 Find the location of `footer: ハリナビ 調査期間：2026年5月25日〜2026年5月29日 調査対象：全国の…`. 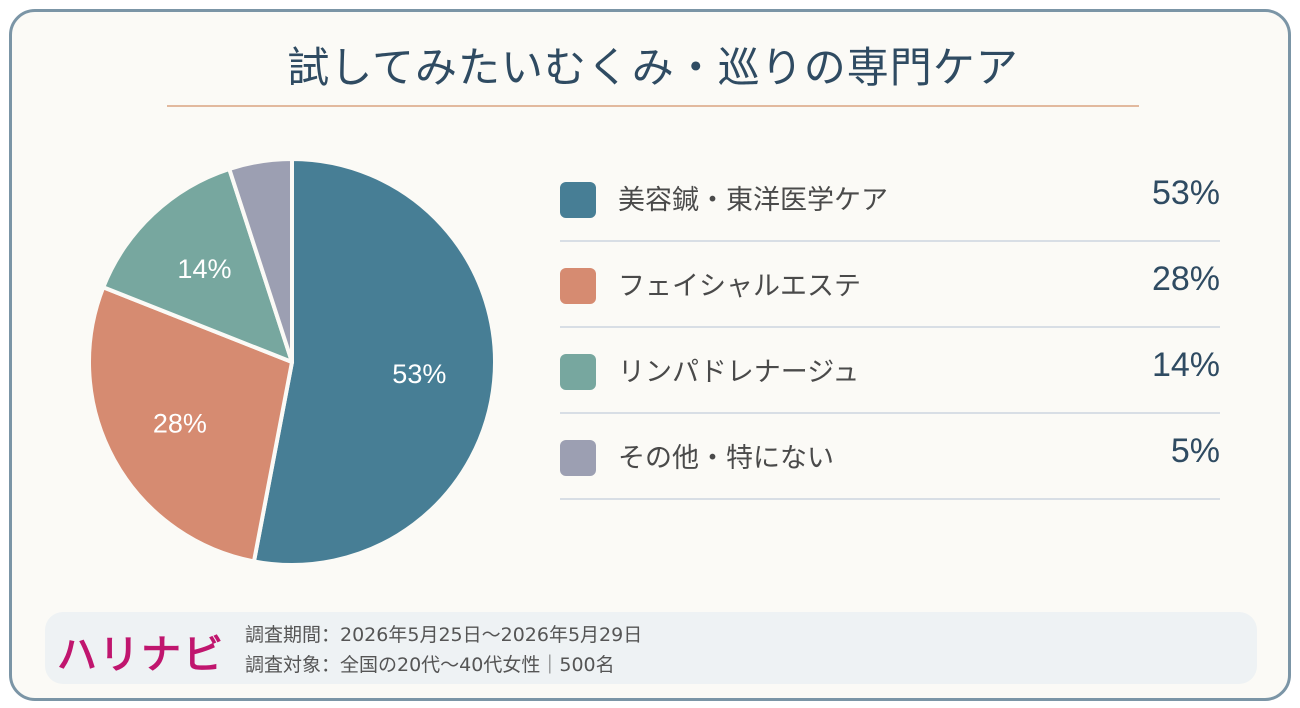

footer: ハリナビ 調査期間：2026年5月25日〜2026年5月29日 調査対象：全国の… is located at coordinates (651, 648).